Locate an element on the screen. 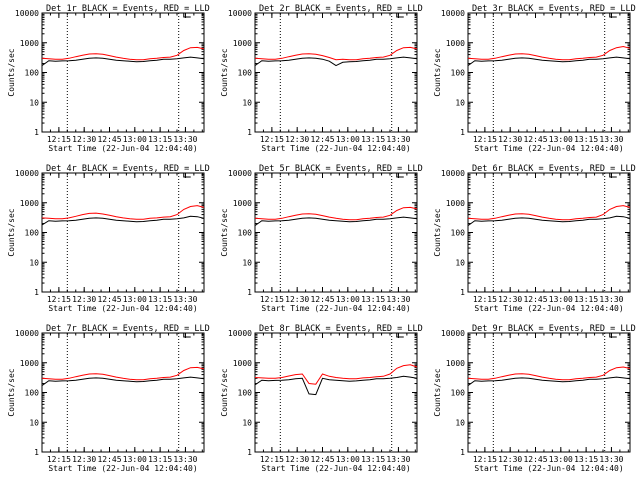  panel-title: Det 1r BLACK = Events, RED = LLD is located at coordinates (128, 9).